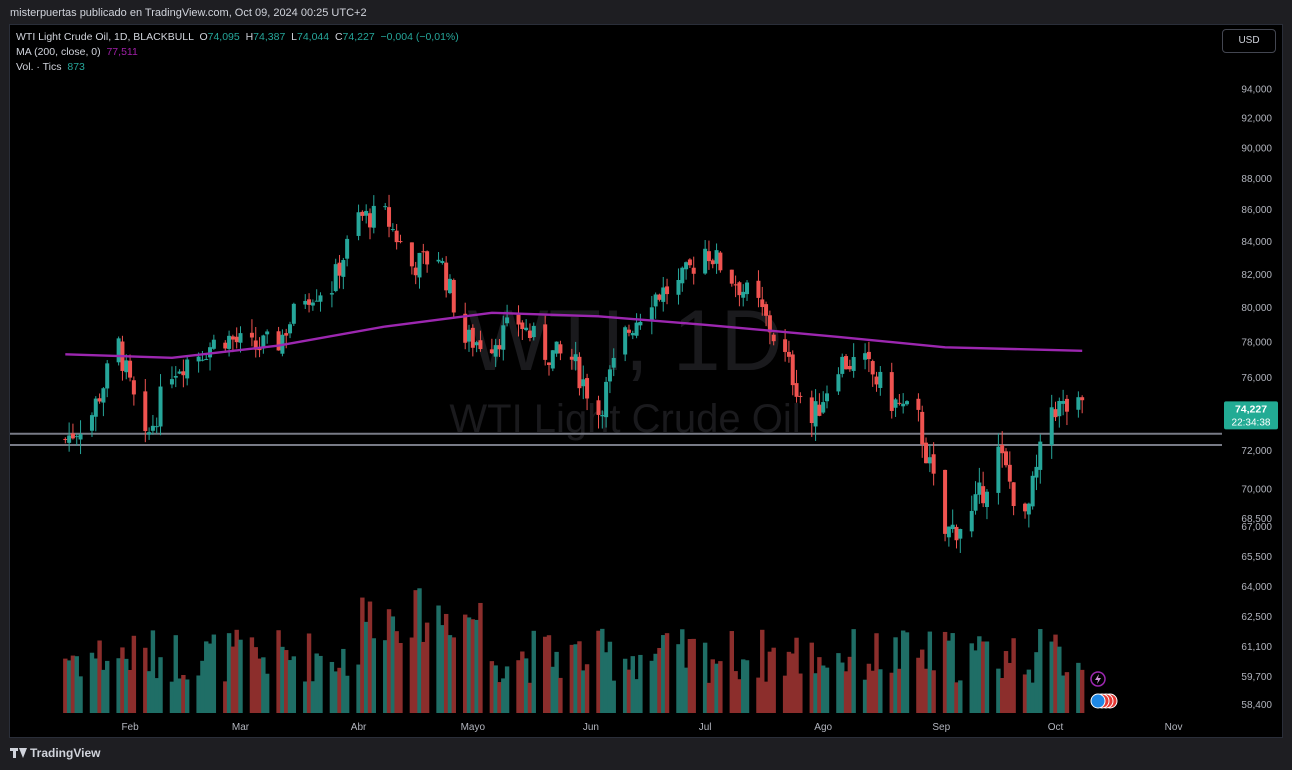 This screenshot has height=770, width=1292. What do you see at coordinates (1174, 727) in the screenshot?
I see `x-month-label: Nov` at bounding box center [1174, 727].